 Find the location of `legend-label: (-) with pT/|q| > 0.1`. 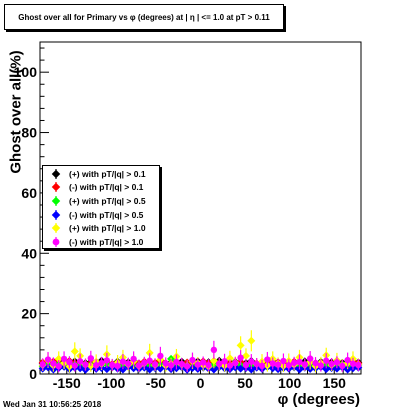

legend-label: (-) with pT/|q| > 0.1 is located at coordinates (106, 187).